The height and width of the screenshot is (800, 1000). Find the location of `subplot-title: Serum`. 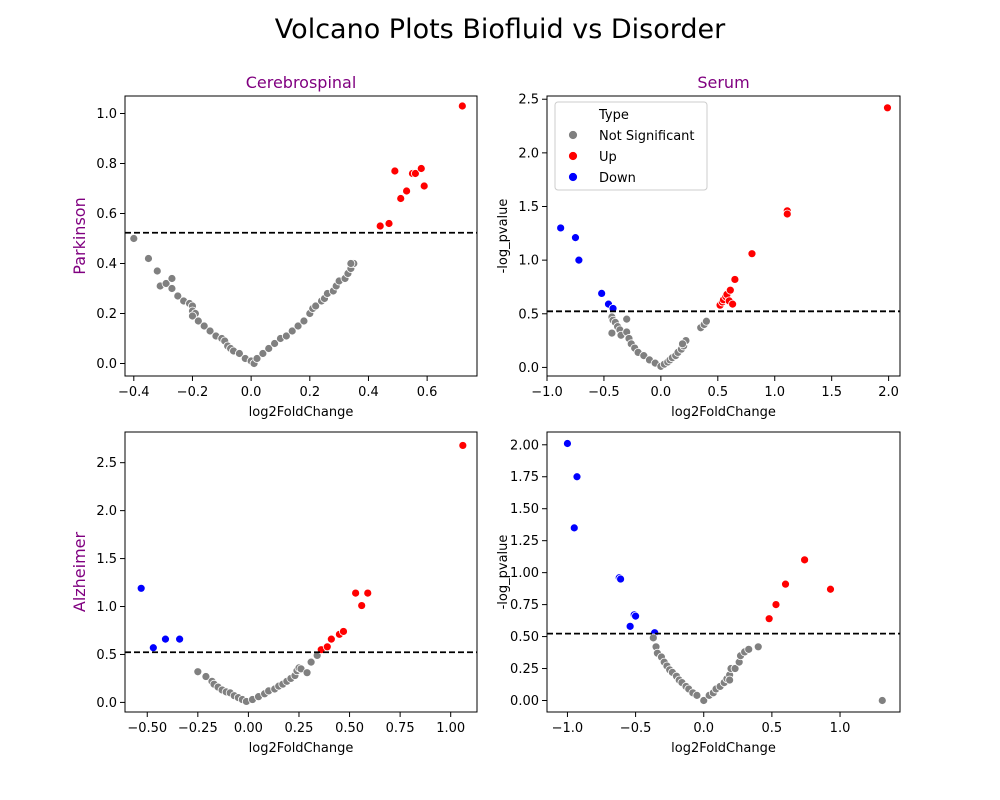

subplot-title: Serum is located at coordinates (723, 82).